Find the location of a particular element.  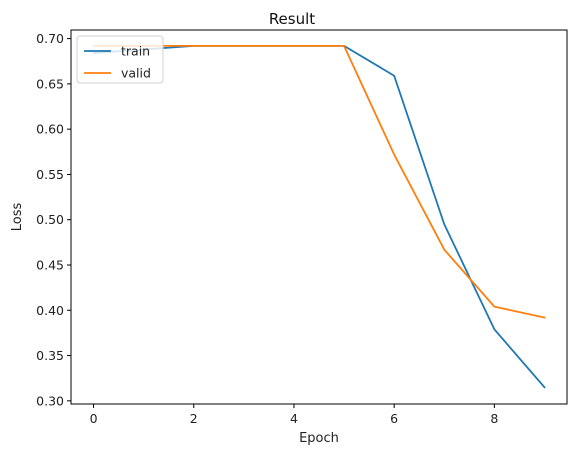

x-tick-label: 2 is located at coordinates (194, 418).